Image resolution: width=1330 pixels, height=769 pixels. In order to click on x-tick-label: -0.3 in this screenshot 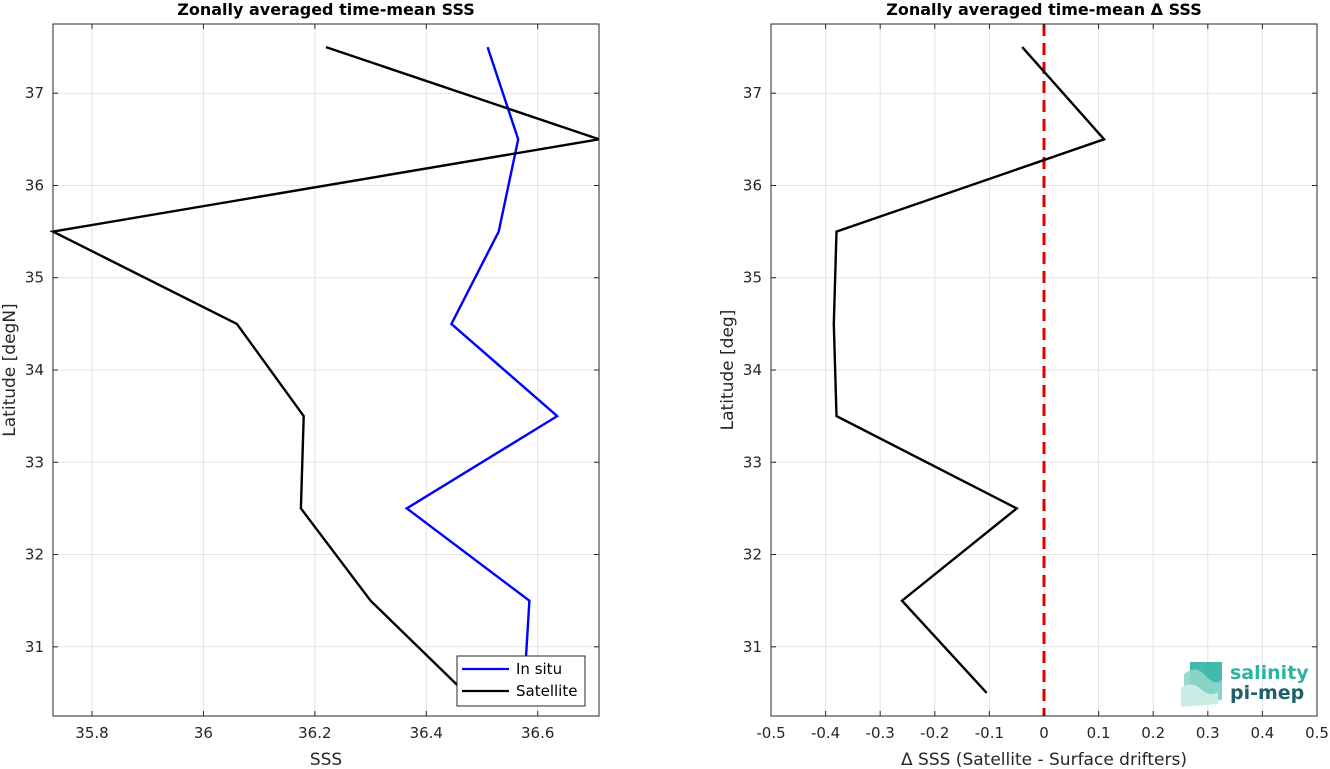, I will do `click(880, 733)`.